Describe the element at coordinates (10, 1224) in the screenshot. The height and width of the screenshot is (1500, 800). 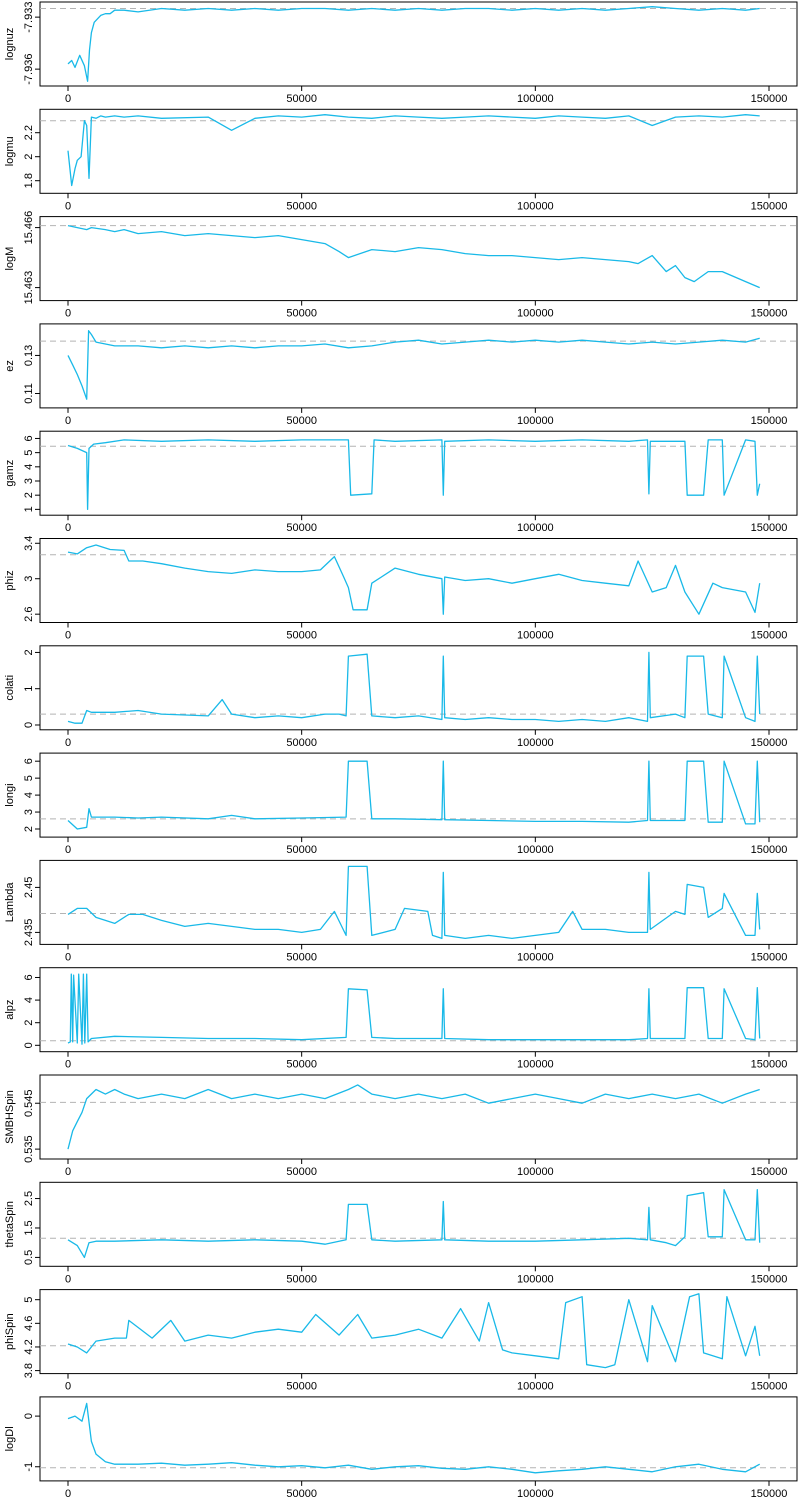
I see `y-axis-label: thetaSpin` at that location.